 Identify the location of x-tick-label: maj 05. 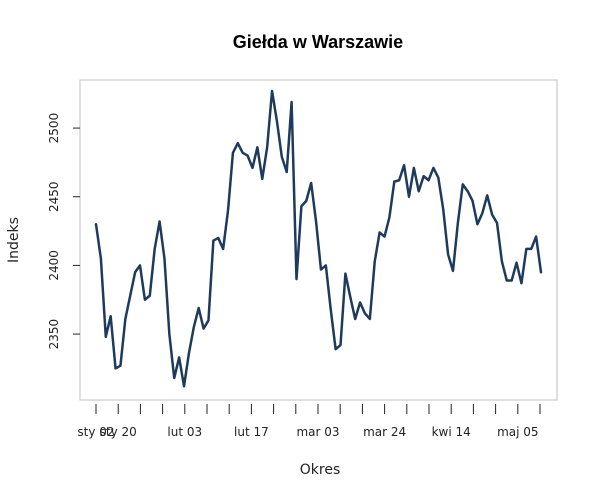
(517, 432).